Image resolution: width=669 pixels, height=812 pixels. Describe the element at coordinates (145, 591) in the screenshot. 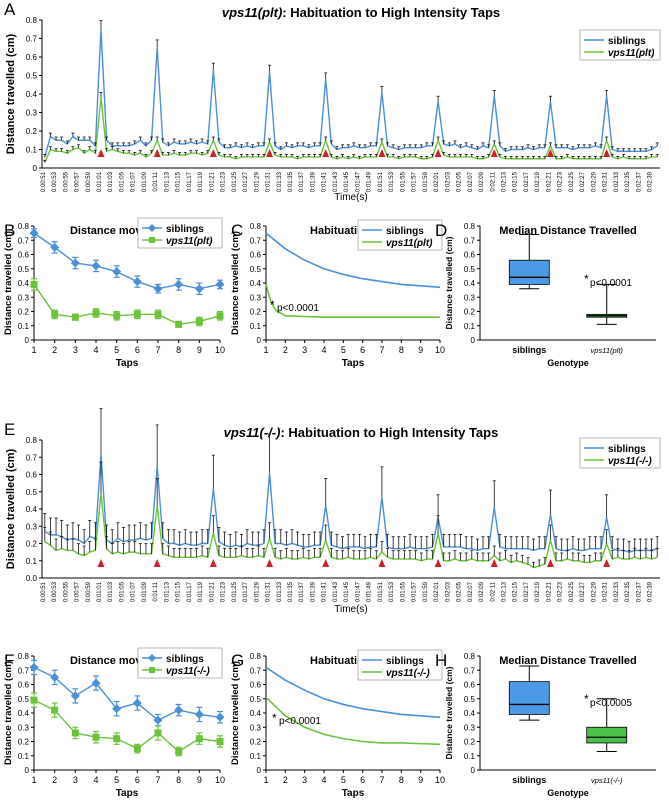

I see `x-tick-label: 0:01:09` at that location.